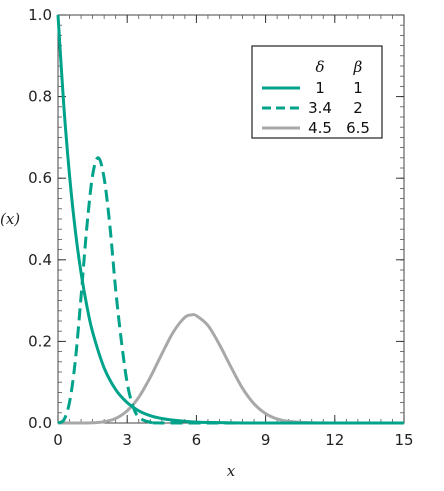 Image resolution: width=444 pixels, height=491 pixels. I want to click on y-tick-label: 0.4, so click(40, 260).